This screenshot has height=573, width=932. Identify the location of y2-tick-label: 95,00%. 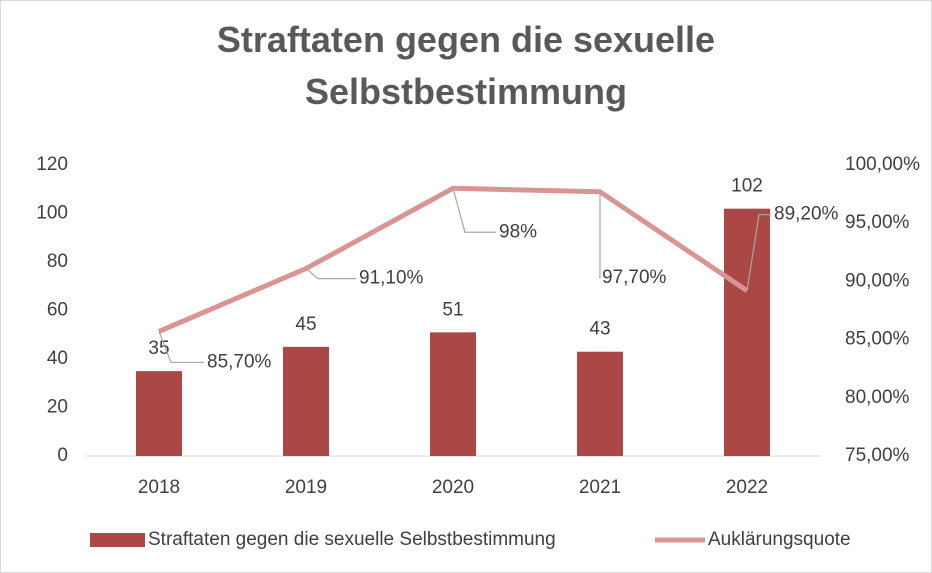
(877, 222).